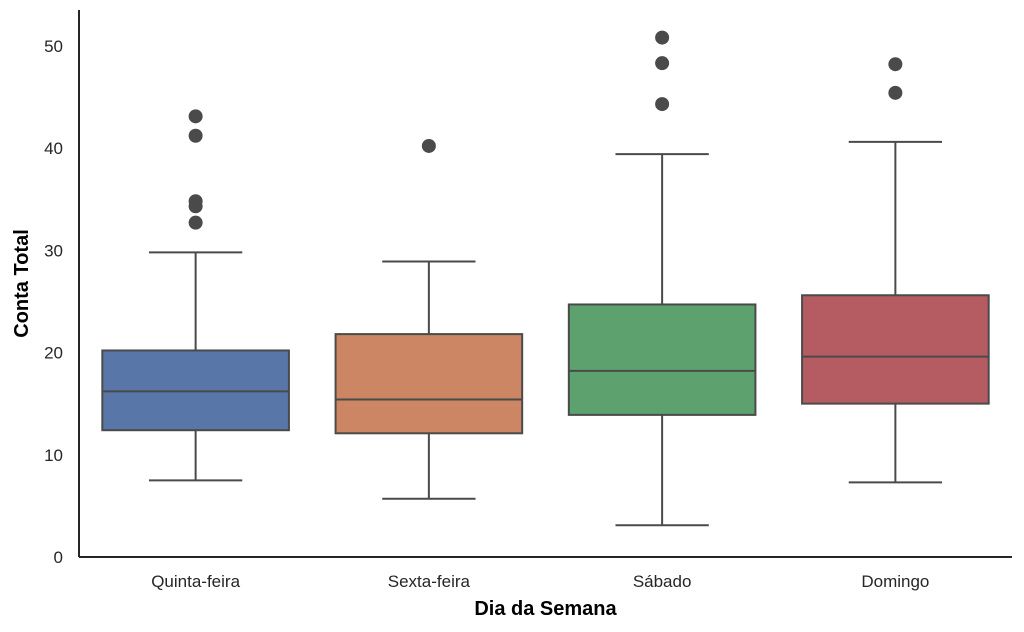  Describe the element at coordinates (53, 148) in the screenshot. I see `y-tick-label: 40` at that location.